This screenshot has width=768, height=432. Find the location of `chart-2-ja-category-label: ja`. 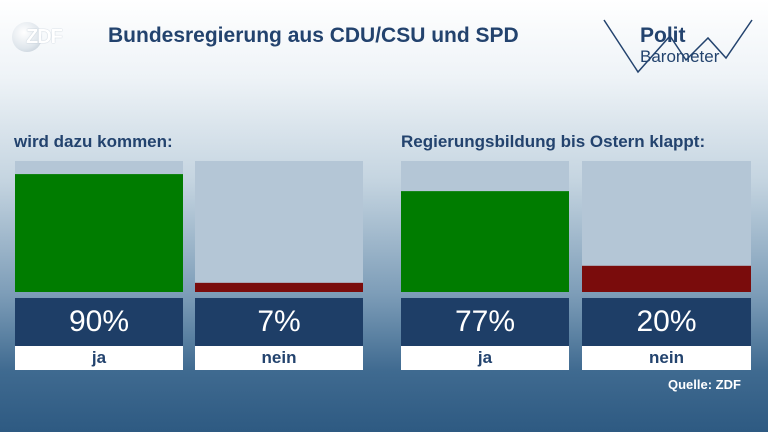

chart-2-ja-category-label: ja is located at coordinates (485, 358).